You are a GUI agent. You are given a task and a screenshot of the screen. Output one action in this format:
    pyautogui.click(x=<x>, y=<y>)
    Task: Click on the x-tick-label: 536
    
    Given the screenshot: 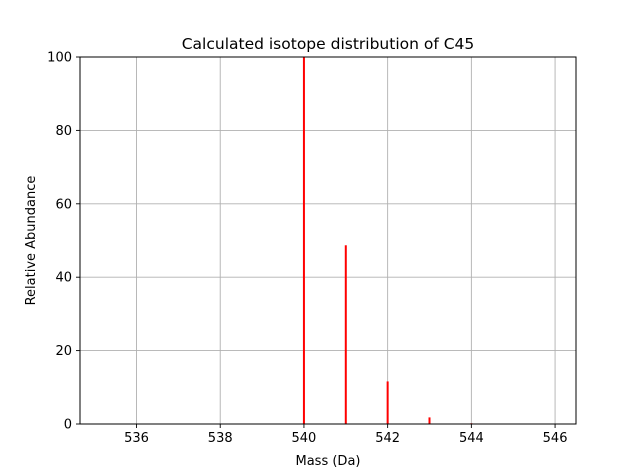 What is the action you would take?
    pyautogui.click(x=136, y=438)
    